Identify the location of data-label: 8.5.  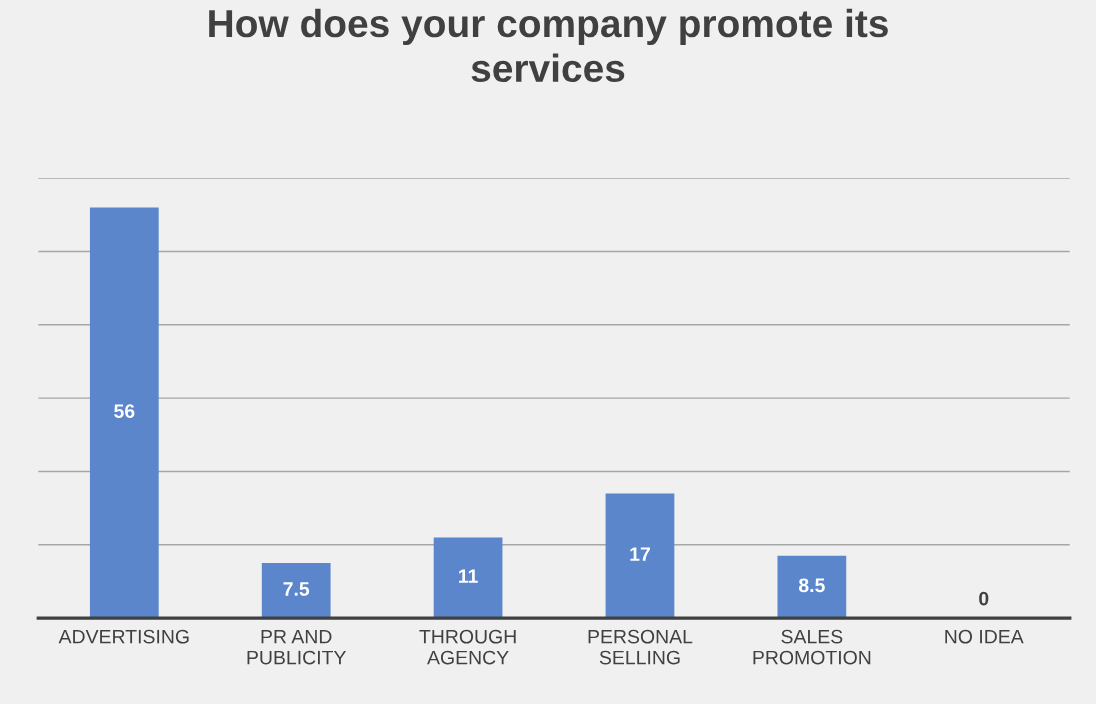
(811, 585).